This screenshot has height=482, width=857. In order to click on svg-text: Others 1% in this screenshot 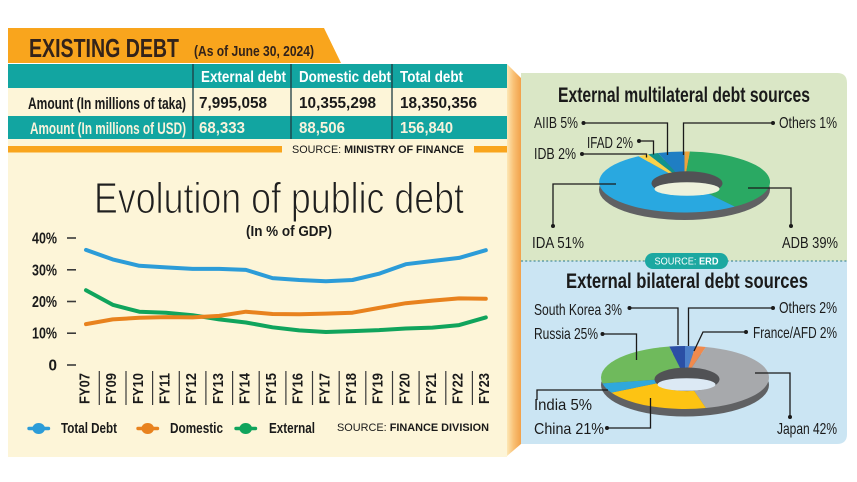, I will do `click(808, 123)`.